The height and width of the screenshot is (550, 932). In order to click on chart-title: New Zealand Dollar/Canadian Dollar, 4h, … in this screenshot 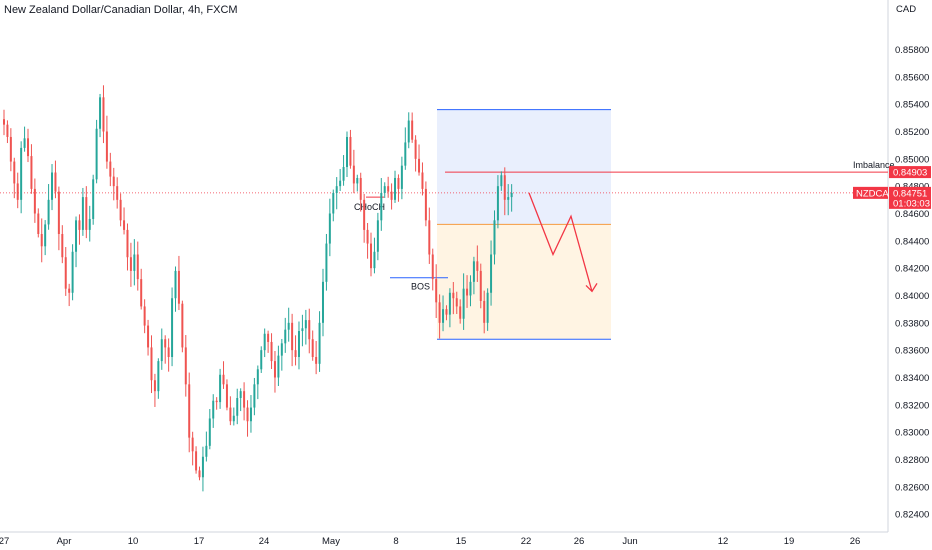, I will do `click(121, 10)`.